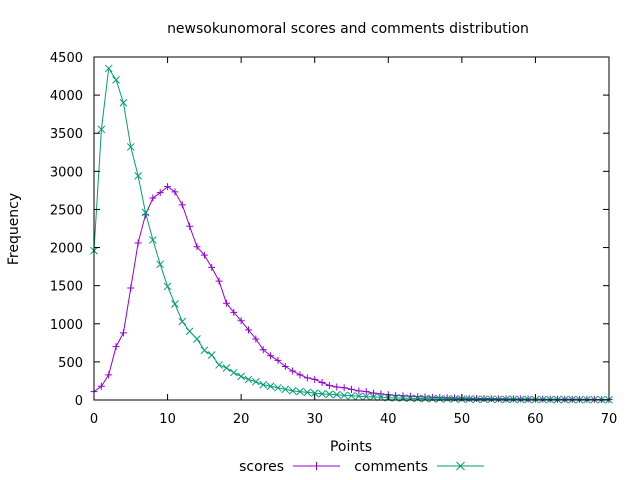  Describe the element at coordinates (460, 466) in the screenshot. I see `legend-marker-comments` at that location.